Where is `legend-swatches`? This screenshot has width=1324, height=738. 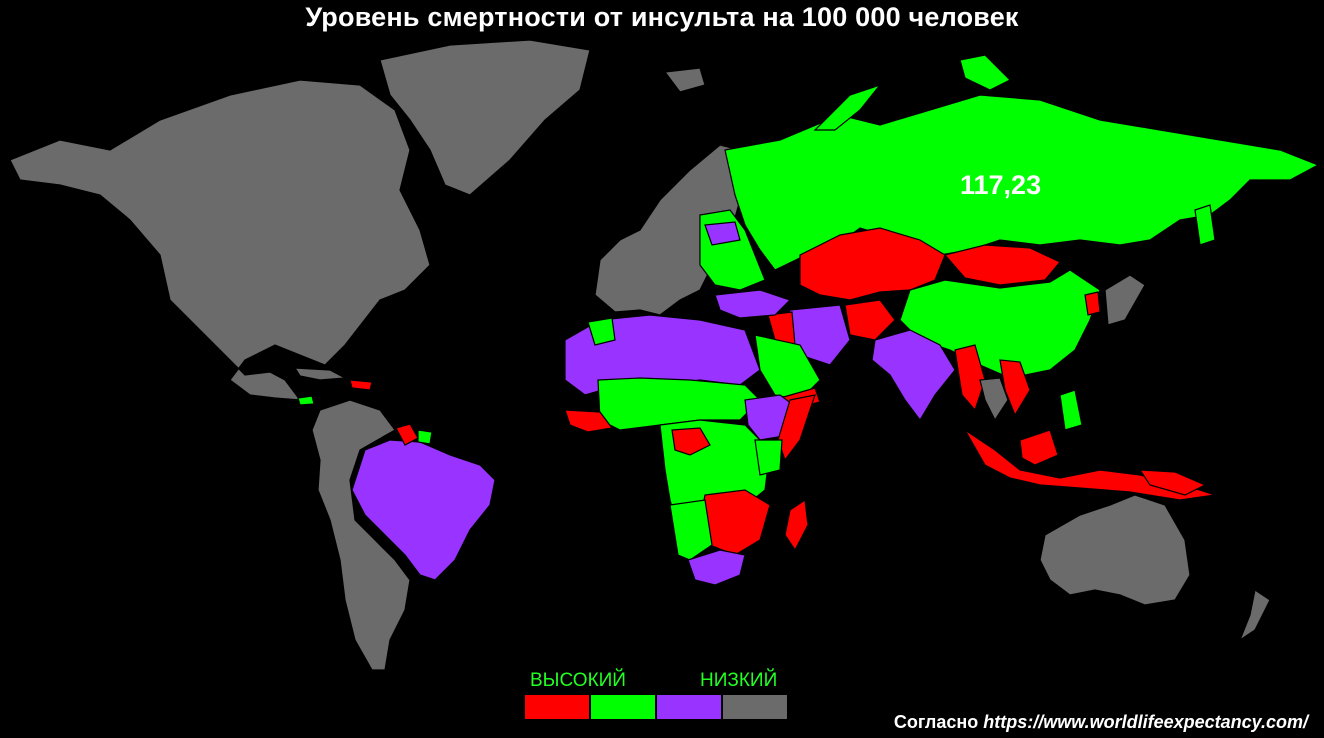 legend-swatches is located at coordinates (657, 707).